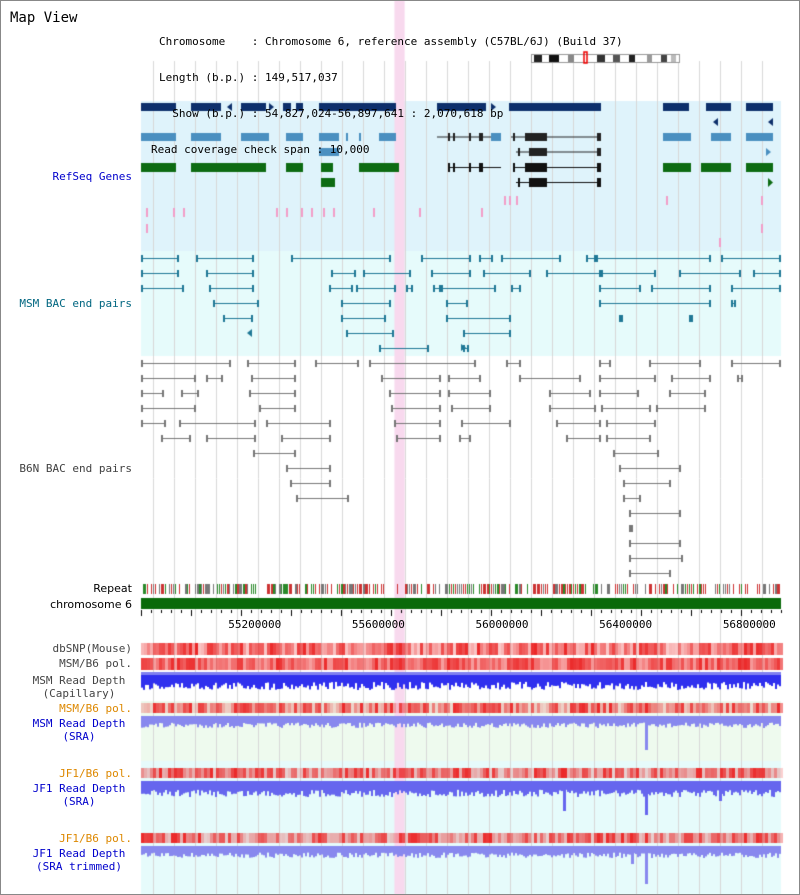 Image resolution: width=800 pixels, height=895 pixels. I want to click on track-label-msm-pol-2: MSM/B6 pol., so click(95, 708).